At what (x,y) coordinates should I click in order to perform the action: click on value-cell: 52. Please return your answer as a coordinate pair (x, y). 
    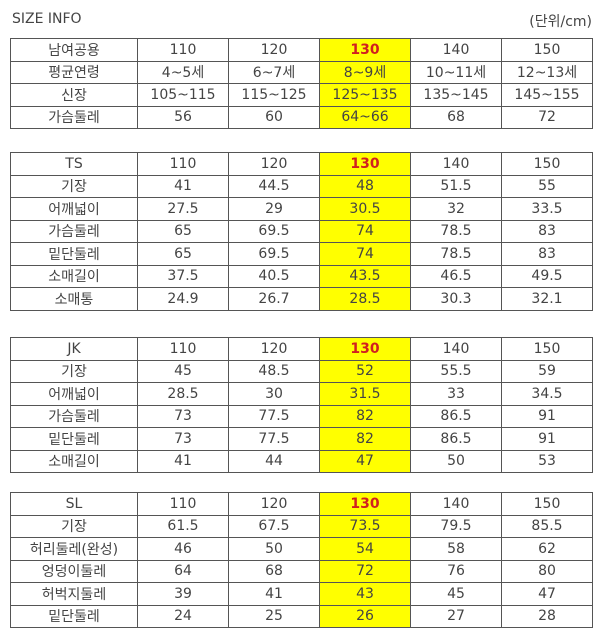
    Looking at the image, I should click on (365, 371).